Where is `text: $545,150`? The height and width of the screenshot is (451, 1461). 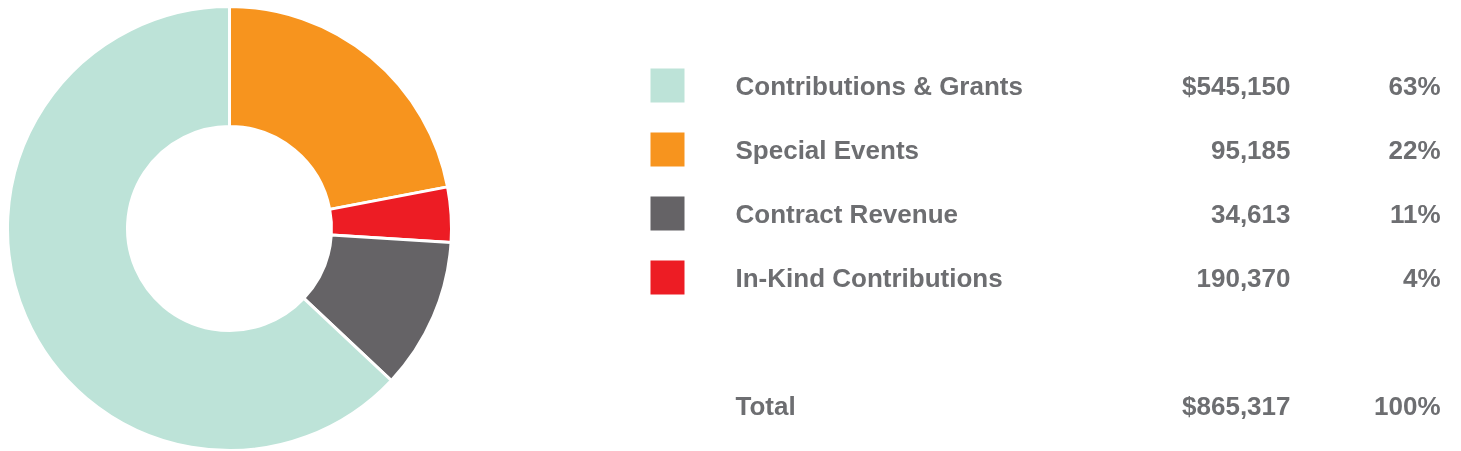 text: $545,150 is located at coordinates (1236, 85).